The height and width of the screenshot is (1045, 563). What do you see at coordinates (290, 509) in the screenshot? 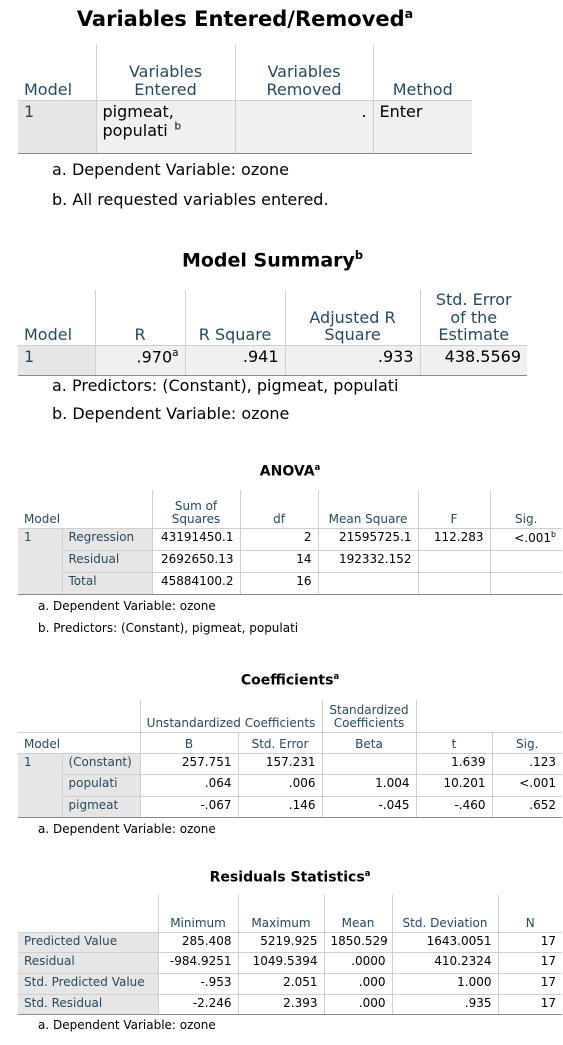
I see `header-row: Model Sum of Squares df Mean Square F Sig.` at bounding box center [290, 509].